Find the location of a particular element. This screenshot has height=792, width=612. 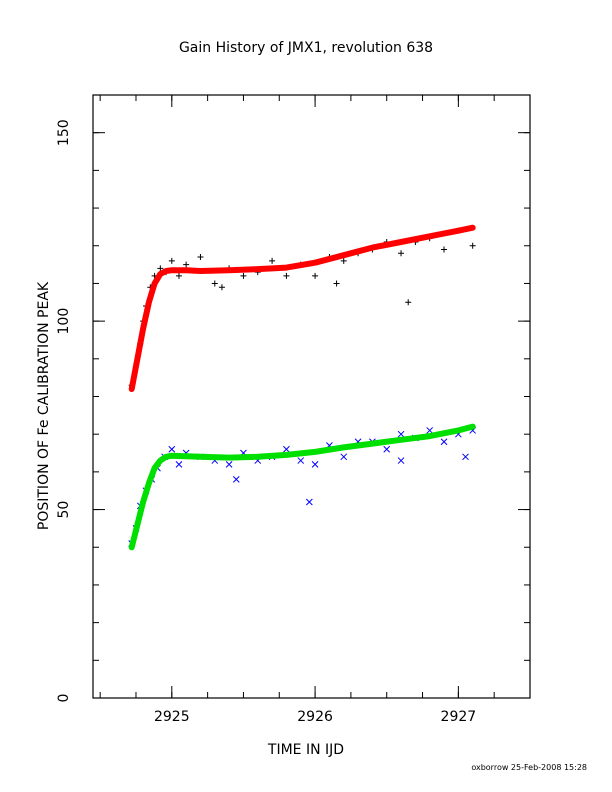

x-tick-label: 2927 is located at coordinates (459, 717).